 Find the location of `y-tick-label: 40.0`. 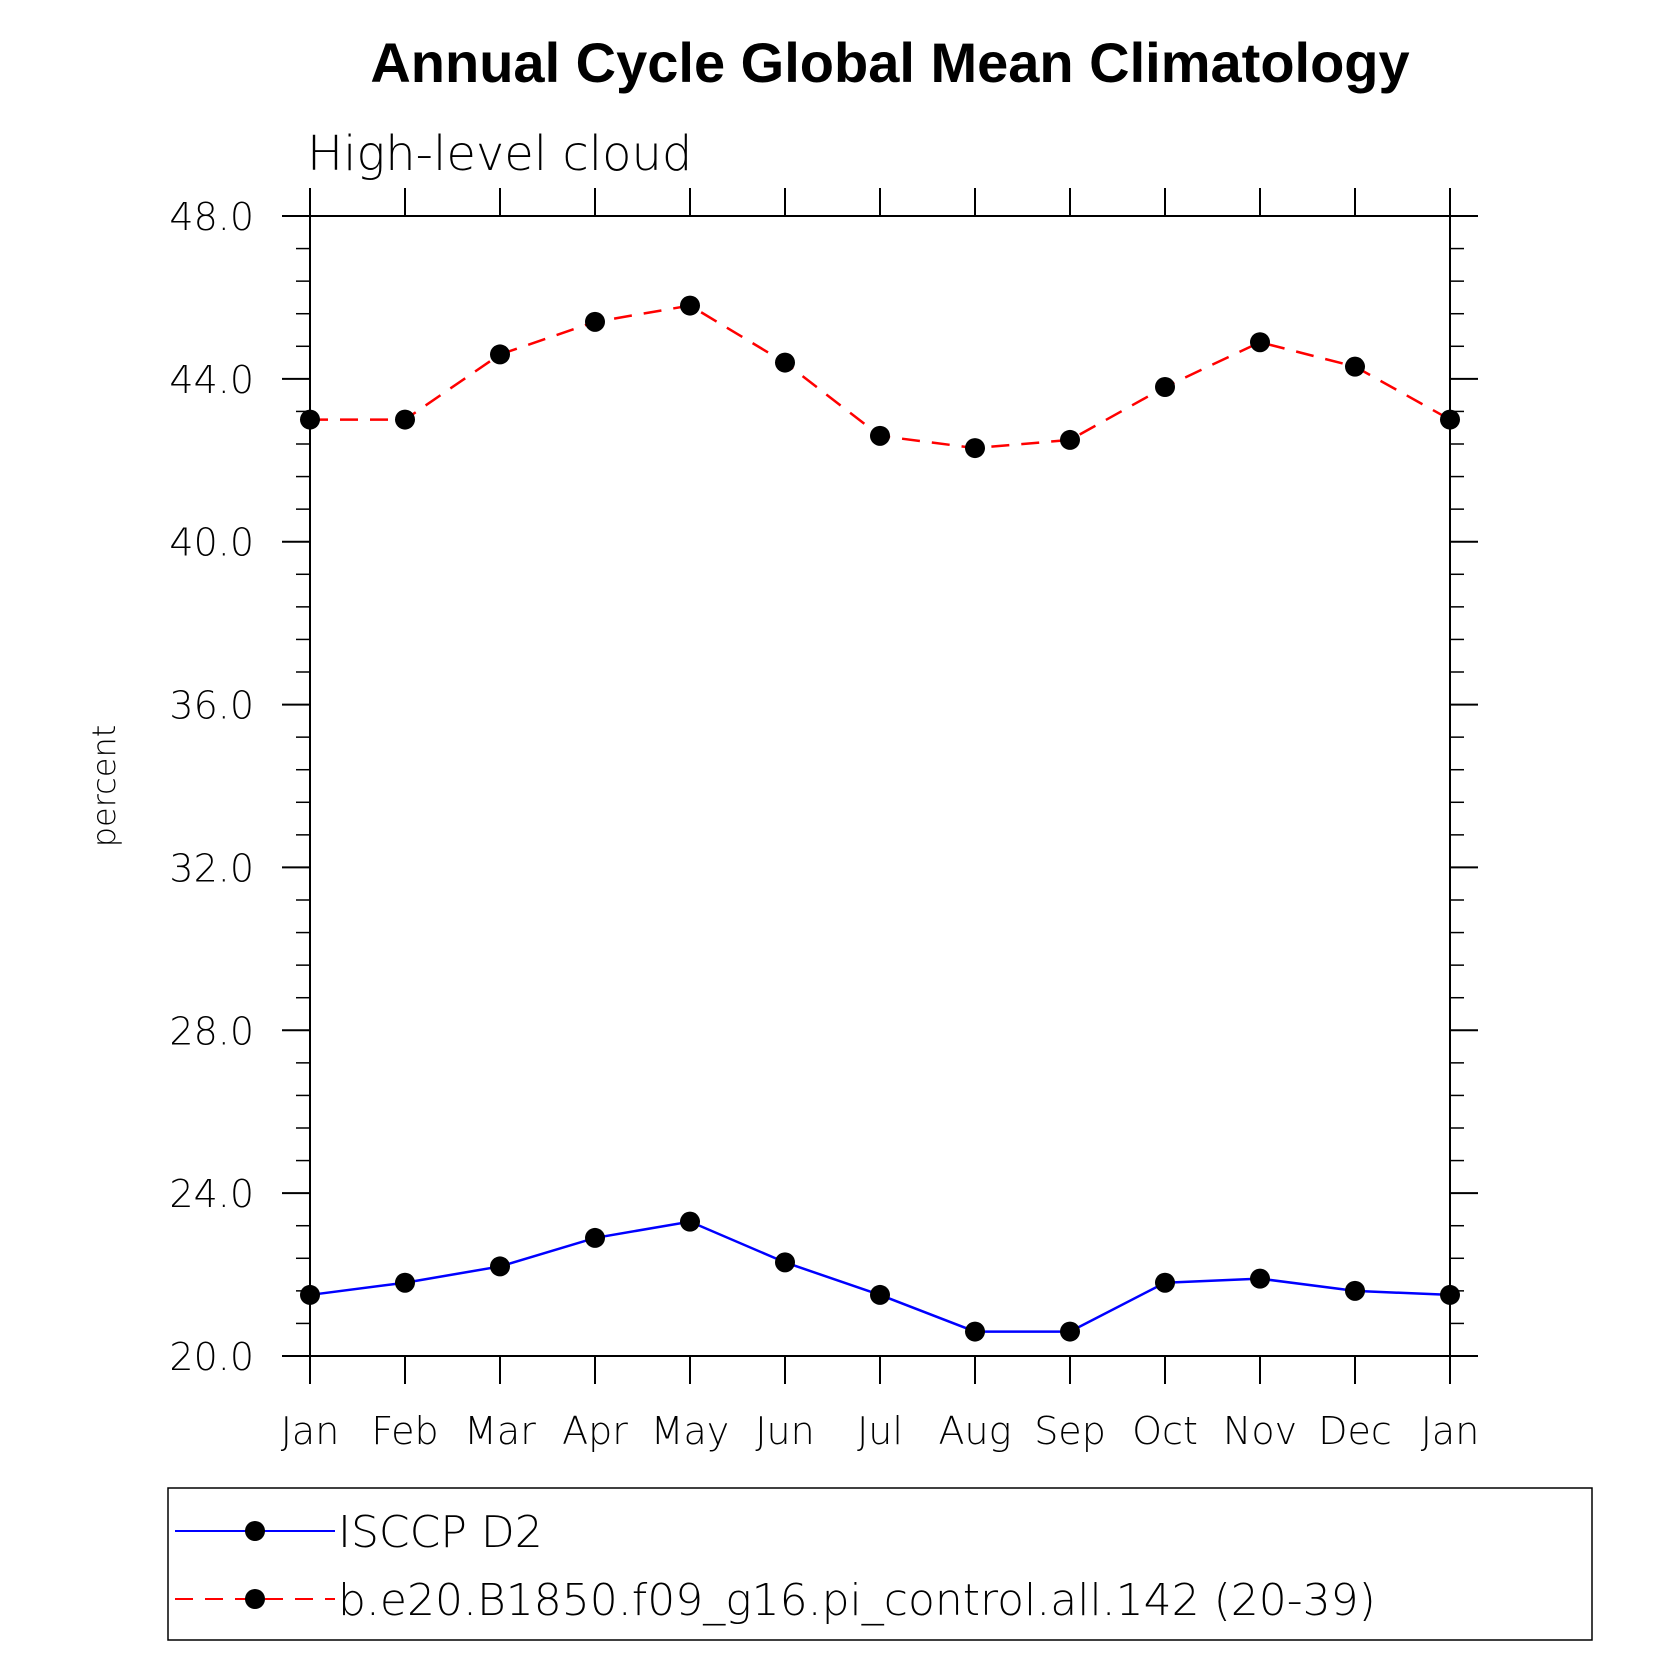

y-tick-label: 40.0 is located at coordinates (211, 543).